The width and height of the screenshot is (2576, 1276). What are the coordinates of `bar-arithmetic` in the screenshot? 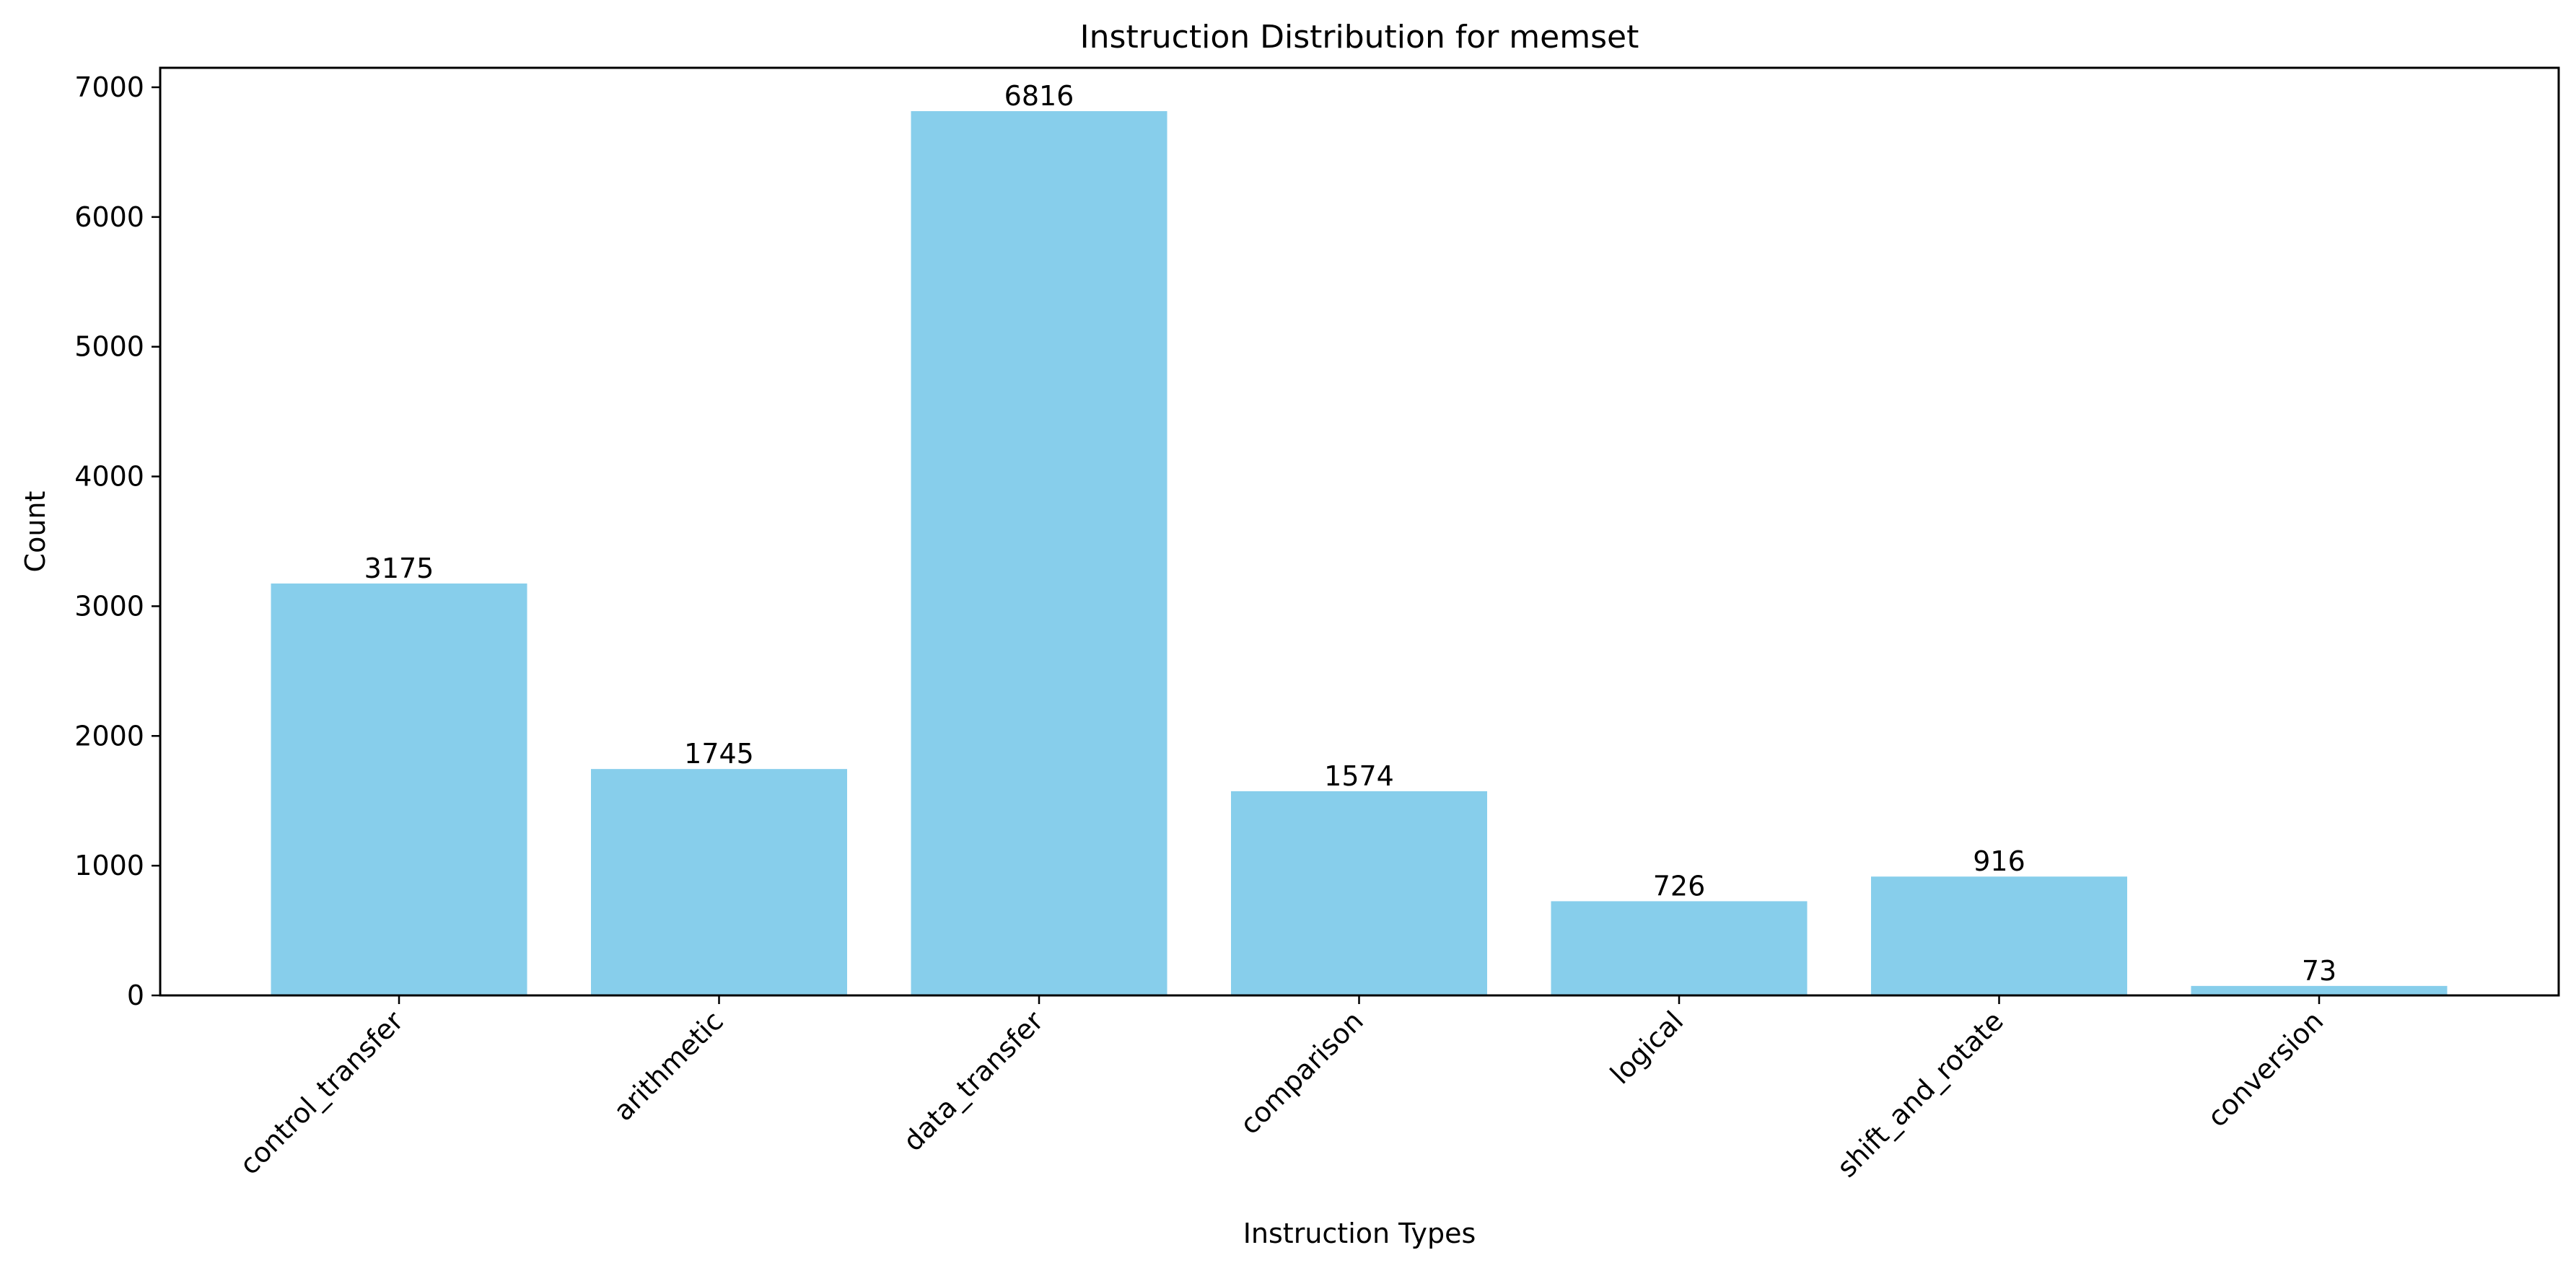 It's located at (719, 882).